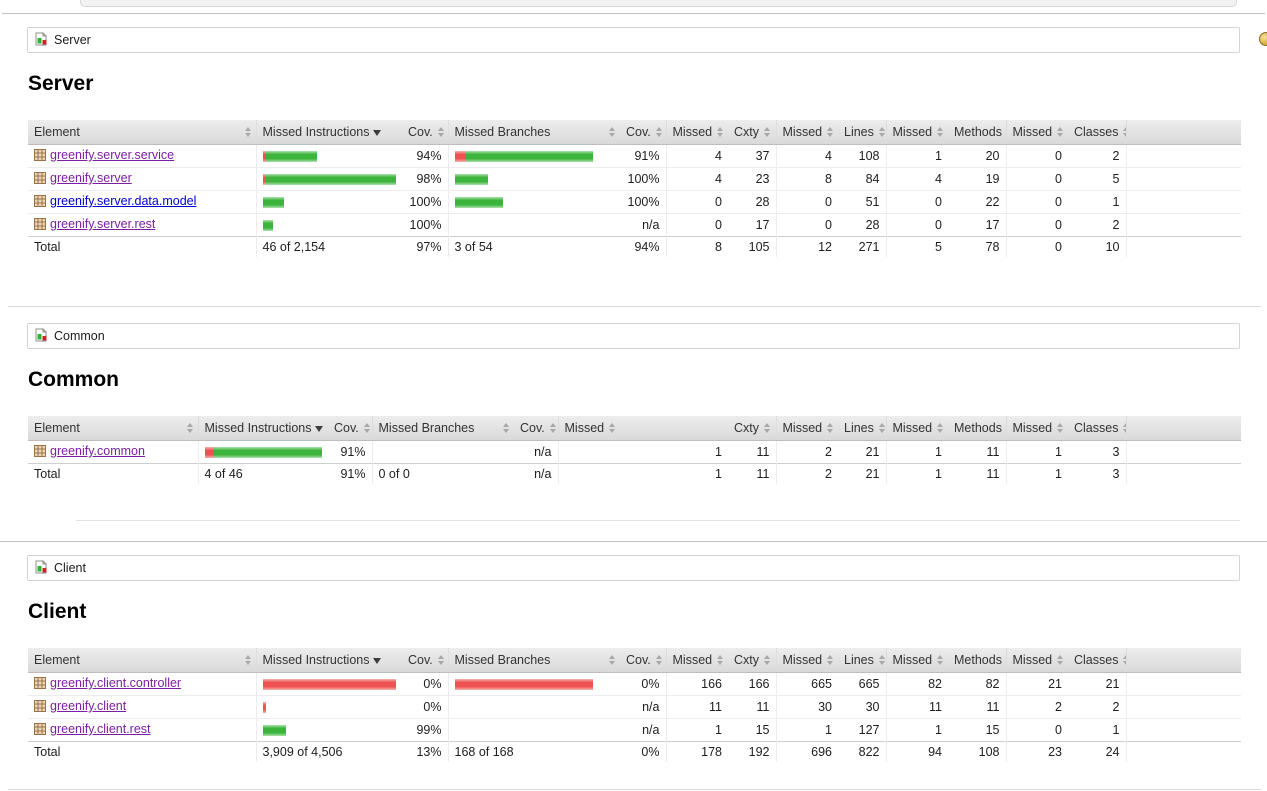  Describe the element at coordinates (116, 683) in the screenshot. I see `package-link: greenify.client.controller` at that location.